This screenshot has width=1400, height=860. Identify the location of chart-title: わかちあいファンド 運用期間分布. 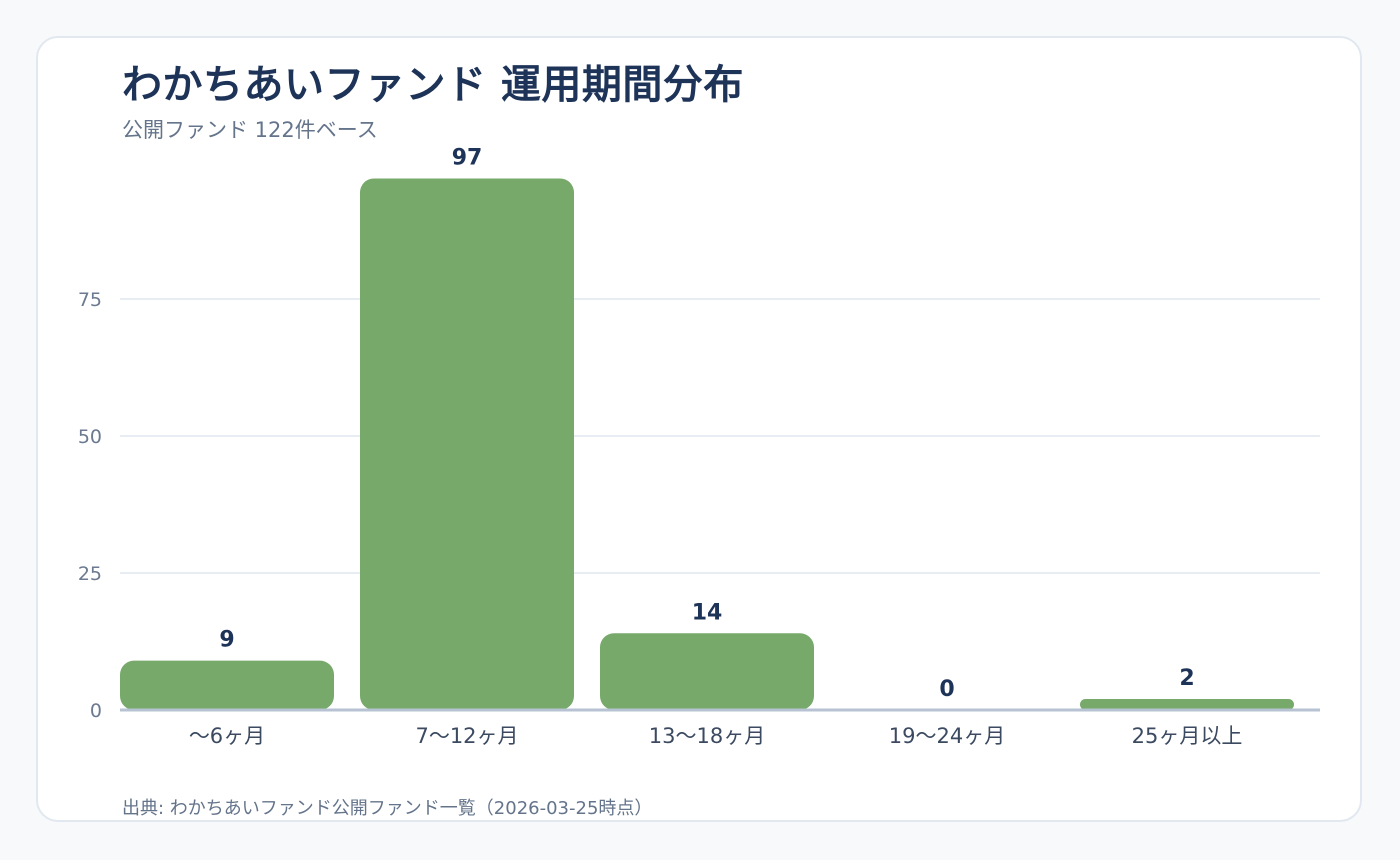
(433, 85).